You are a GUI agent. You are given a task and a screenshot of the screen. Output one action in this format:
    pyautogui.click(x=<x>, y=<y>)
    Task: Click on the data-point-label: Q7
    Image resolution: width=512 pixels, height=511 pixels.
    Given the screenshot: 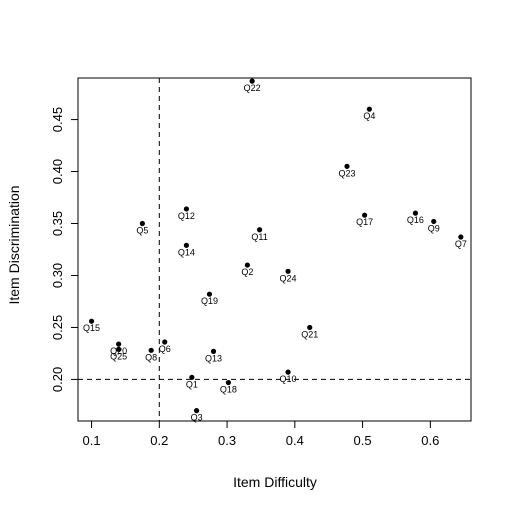 What is the action you would take?
    pyautogui.click(x=461, y=244)
    